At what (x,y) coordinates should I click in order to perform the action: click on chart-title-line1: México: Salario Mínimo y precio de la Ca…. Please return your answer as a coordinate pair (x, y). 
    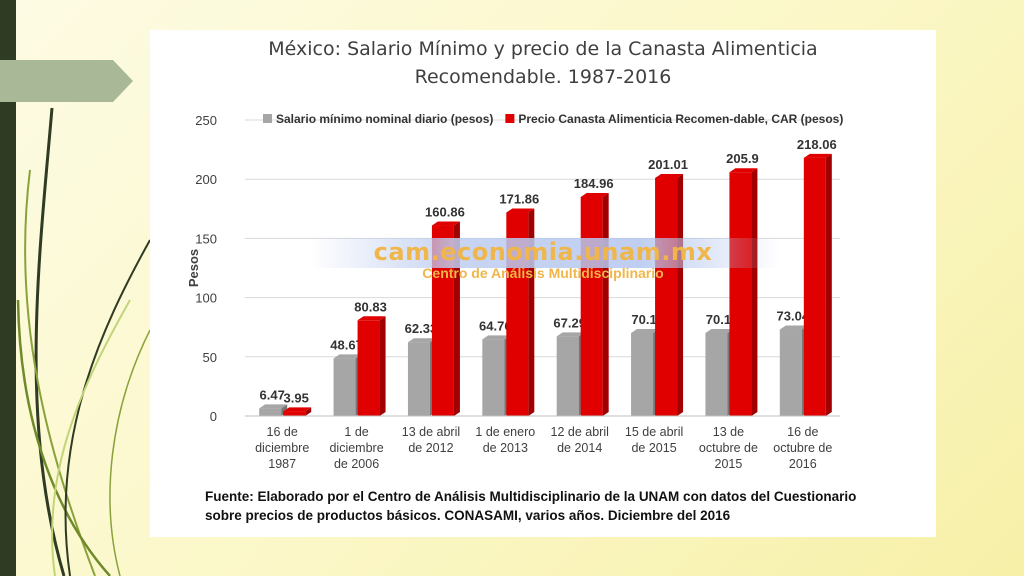
    Looking at the image, I should click on (543, 49).